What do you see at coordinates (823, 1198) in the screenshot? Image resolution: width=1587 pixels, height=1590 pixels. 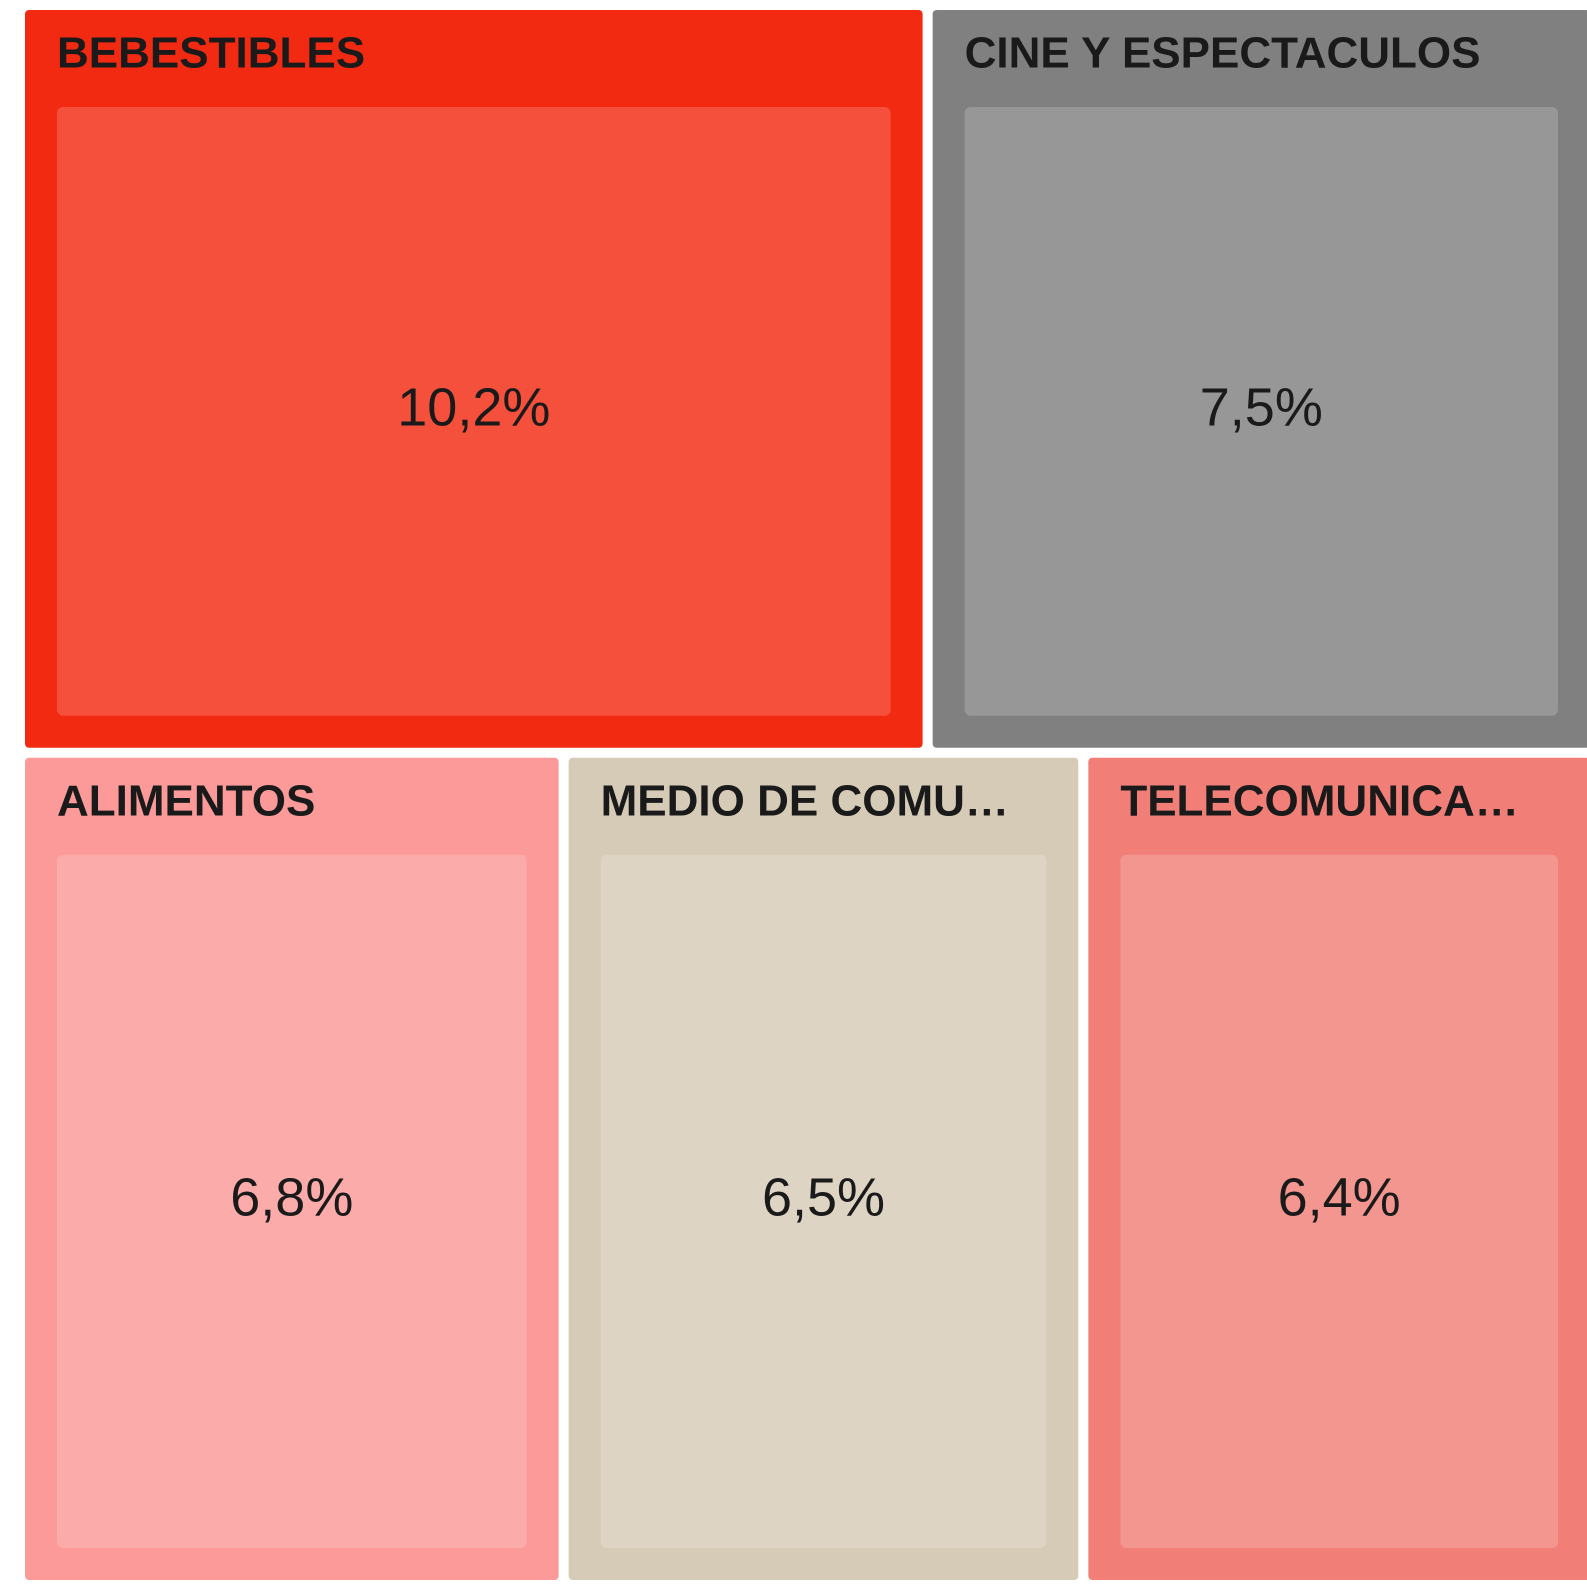 I see `tile-value-label: 6,5%` at bounding box center [823, 1198].